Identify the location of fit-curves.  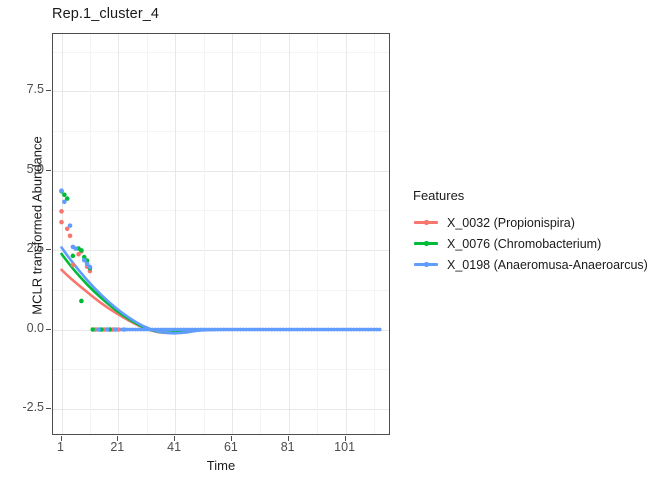
(220, 290).